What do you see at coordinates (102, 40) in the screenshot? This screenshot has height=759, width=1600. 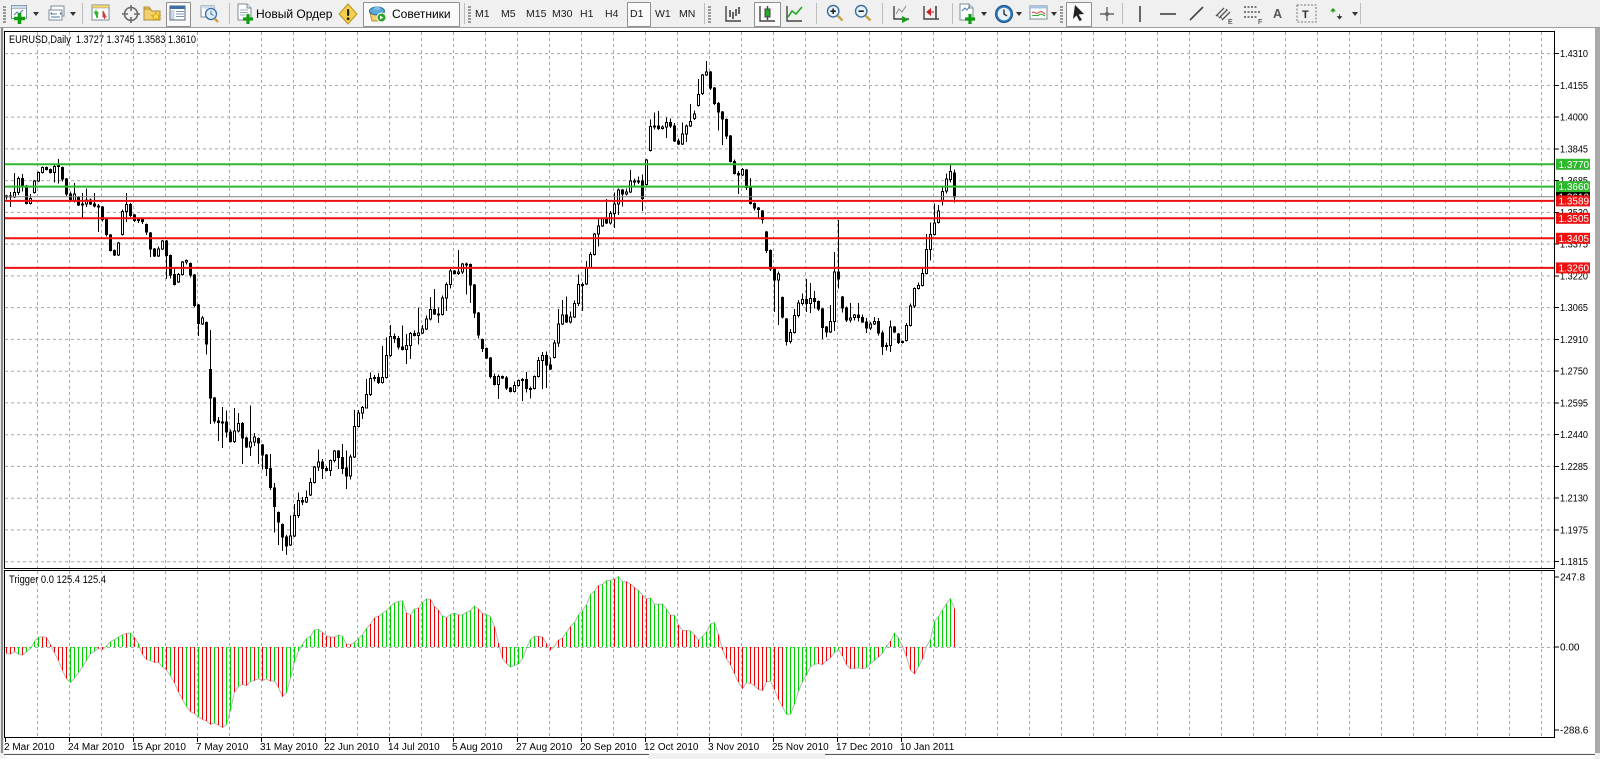 I see `svg-text:EURUSD,Daily 1.3727 1.3745 1.: EURUSD,Daily 1.3727 1.3745 1.3583 1.3610` at bounding box center [102, 40].